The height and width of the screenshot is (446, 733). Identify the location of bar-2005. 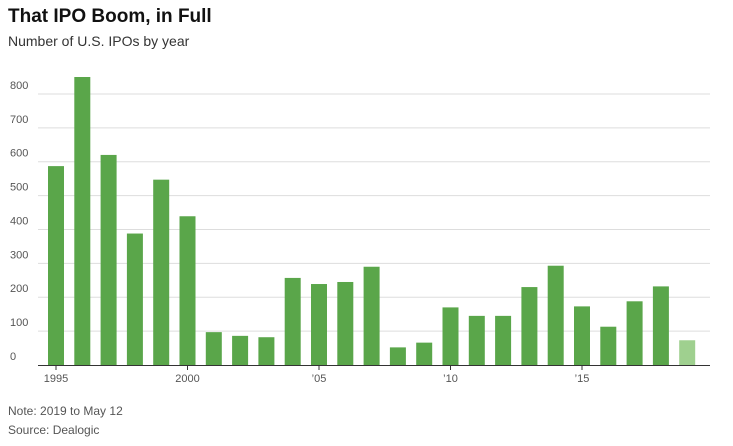
(319, 324).